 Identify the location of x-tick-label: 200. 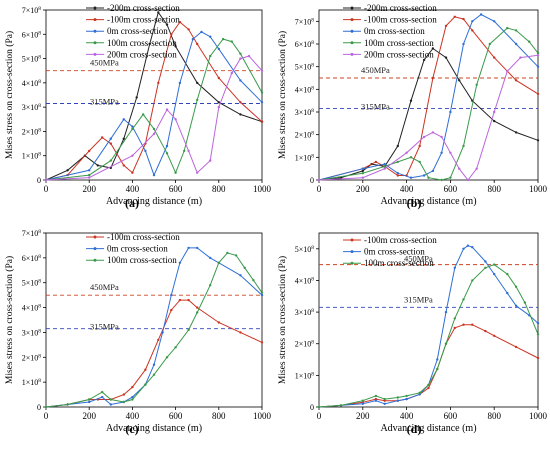
(363, 416).